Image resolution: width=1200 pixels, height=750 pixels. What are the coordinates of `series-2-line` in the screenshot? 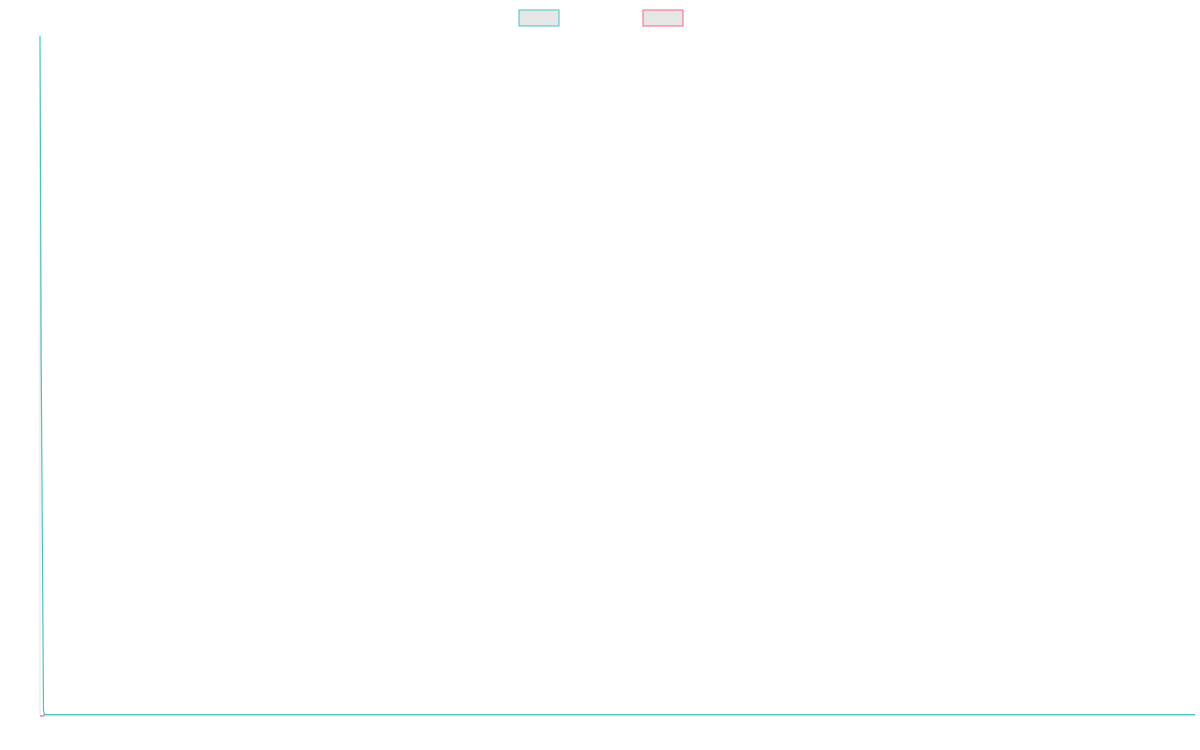 It's located at (43, 715).